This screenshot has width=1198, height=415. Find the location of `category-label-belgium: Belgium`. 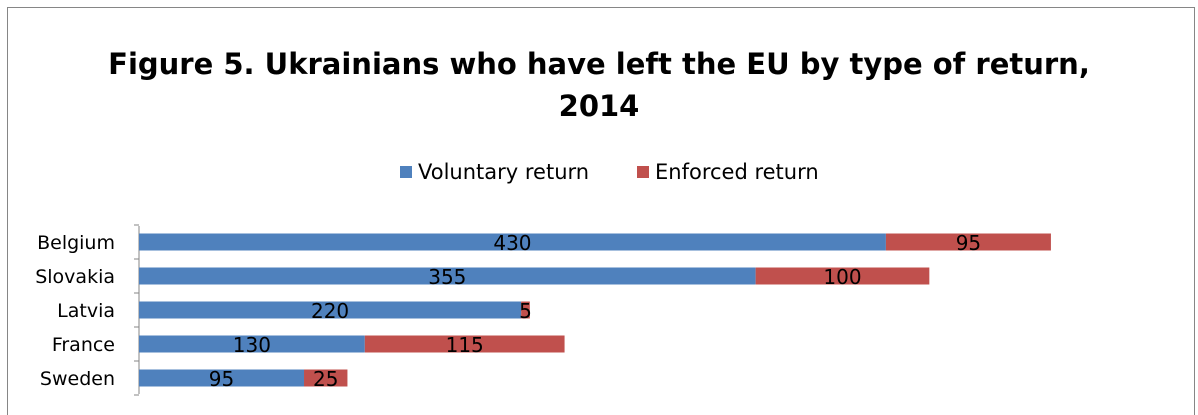

category-label-belgium: Belgium is located at coordinates (76, 243).